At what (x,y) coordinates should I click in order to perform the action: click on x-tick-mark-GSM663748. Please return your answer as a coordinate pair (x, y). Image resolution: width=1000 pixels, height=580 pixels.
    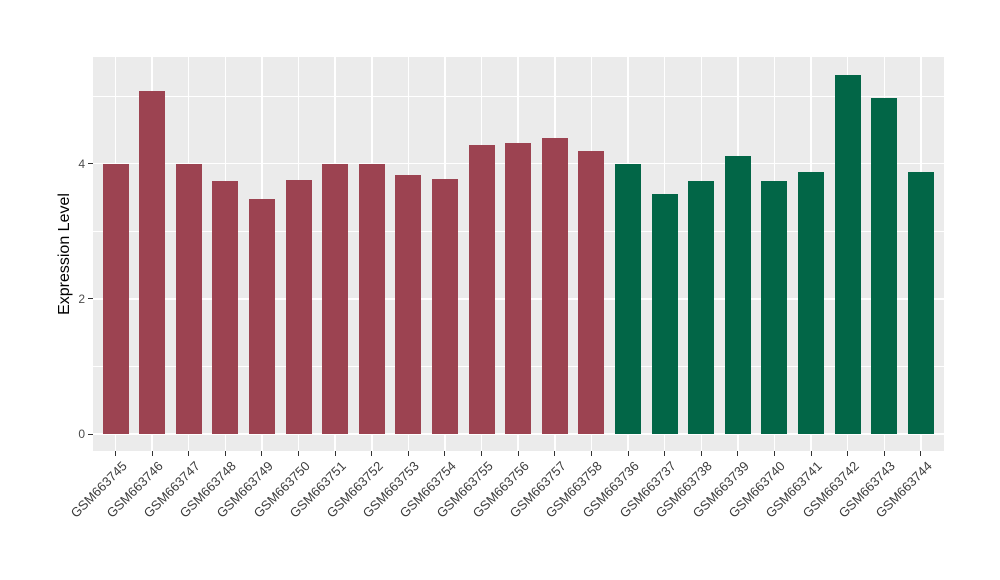
    Looking at the image, I should click on (225, 453).